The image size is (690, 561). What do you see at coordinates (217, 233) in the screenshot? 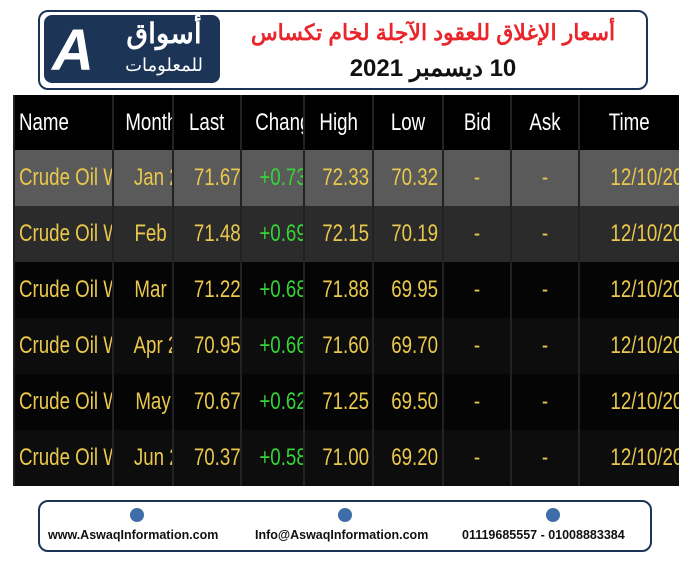
I see `cell-text: 71.48s` at bounding box center [217, 233].